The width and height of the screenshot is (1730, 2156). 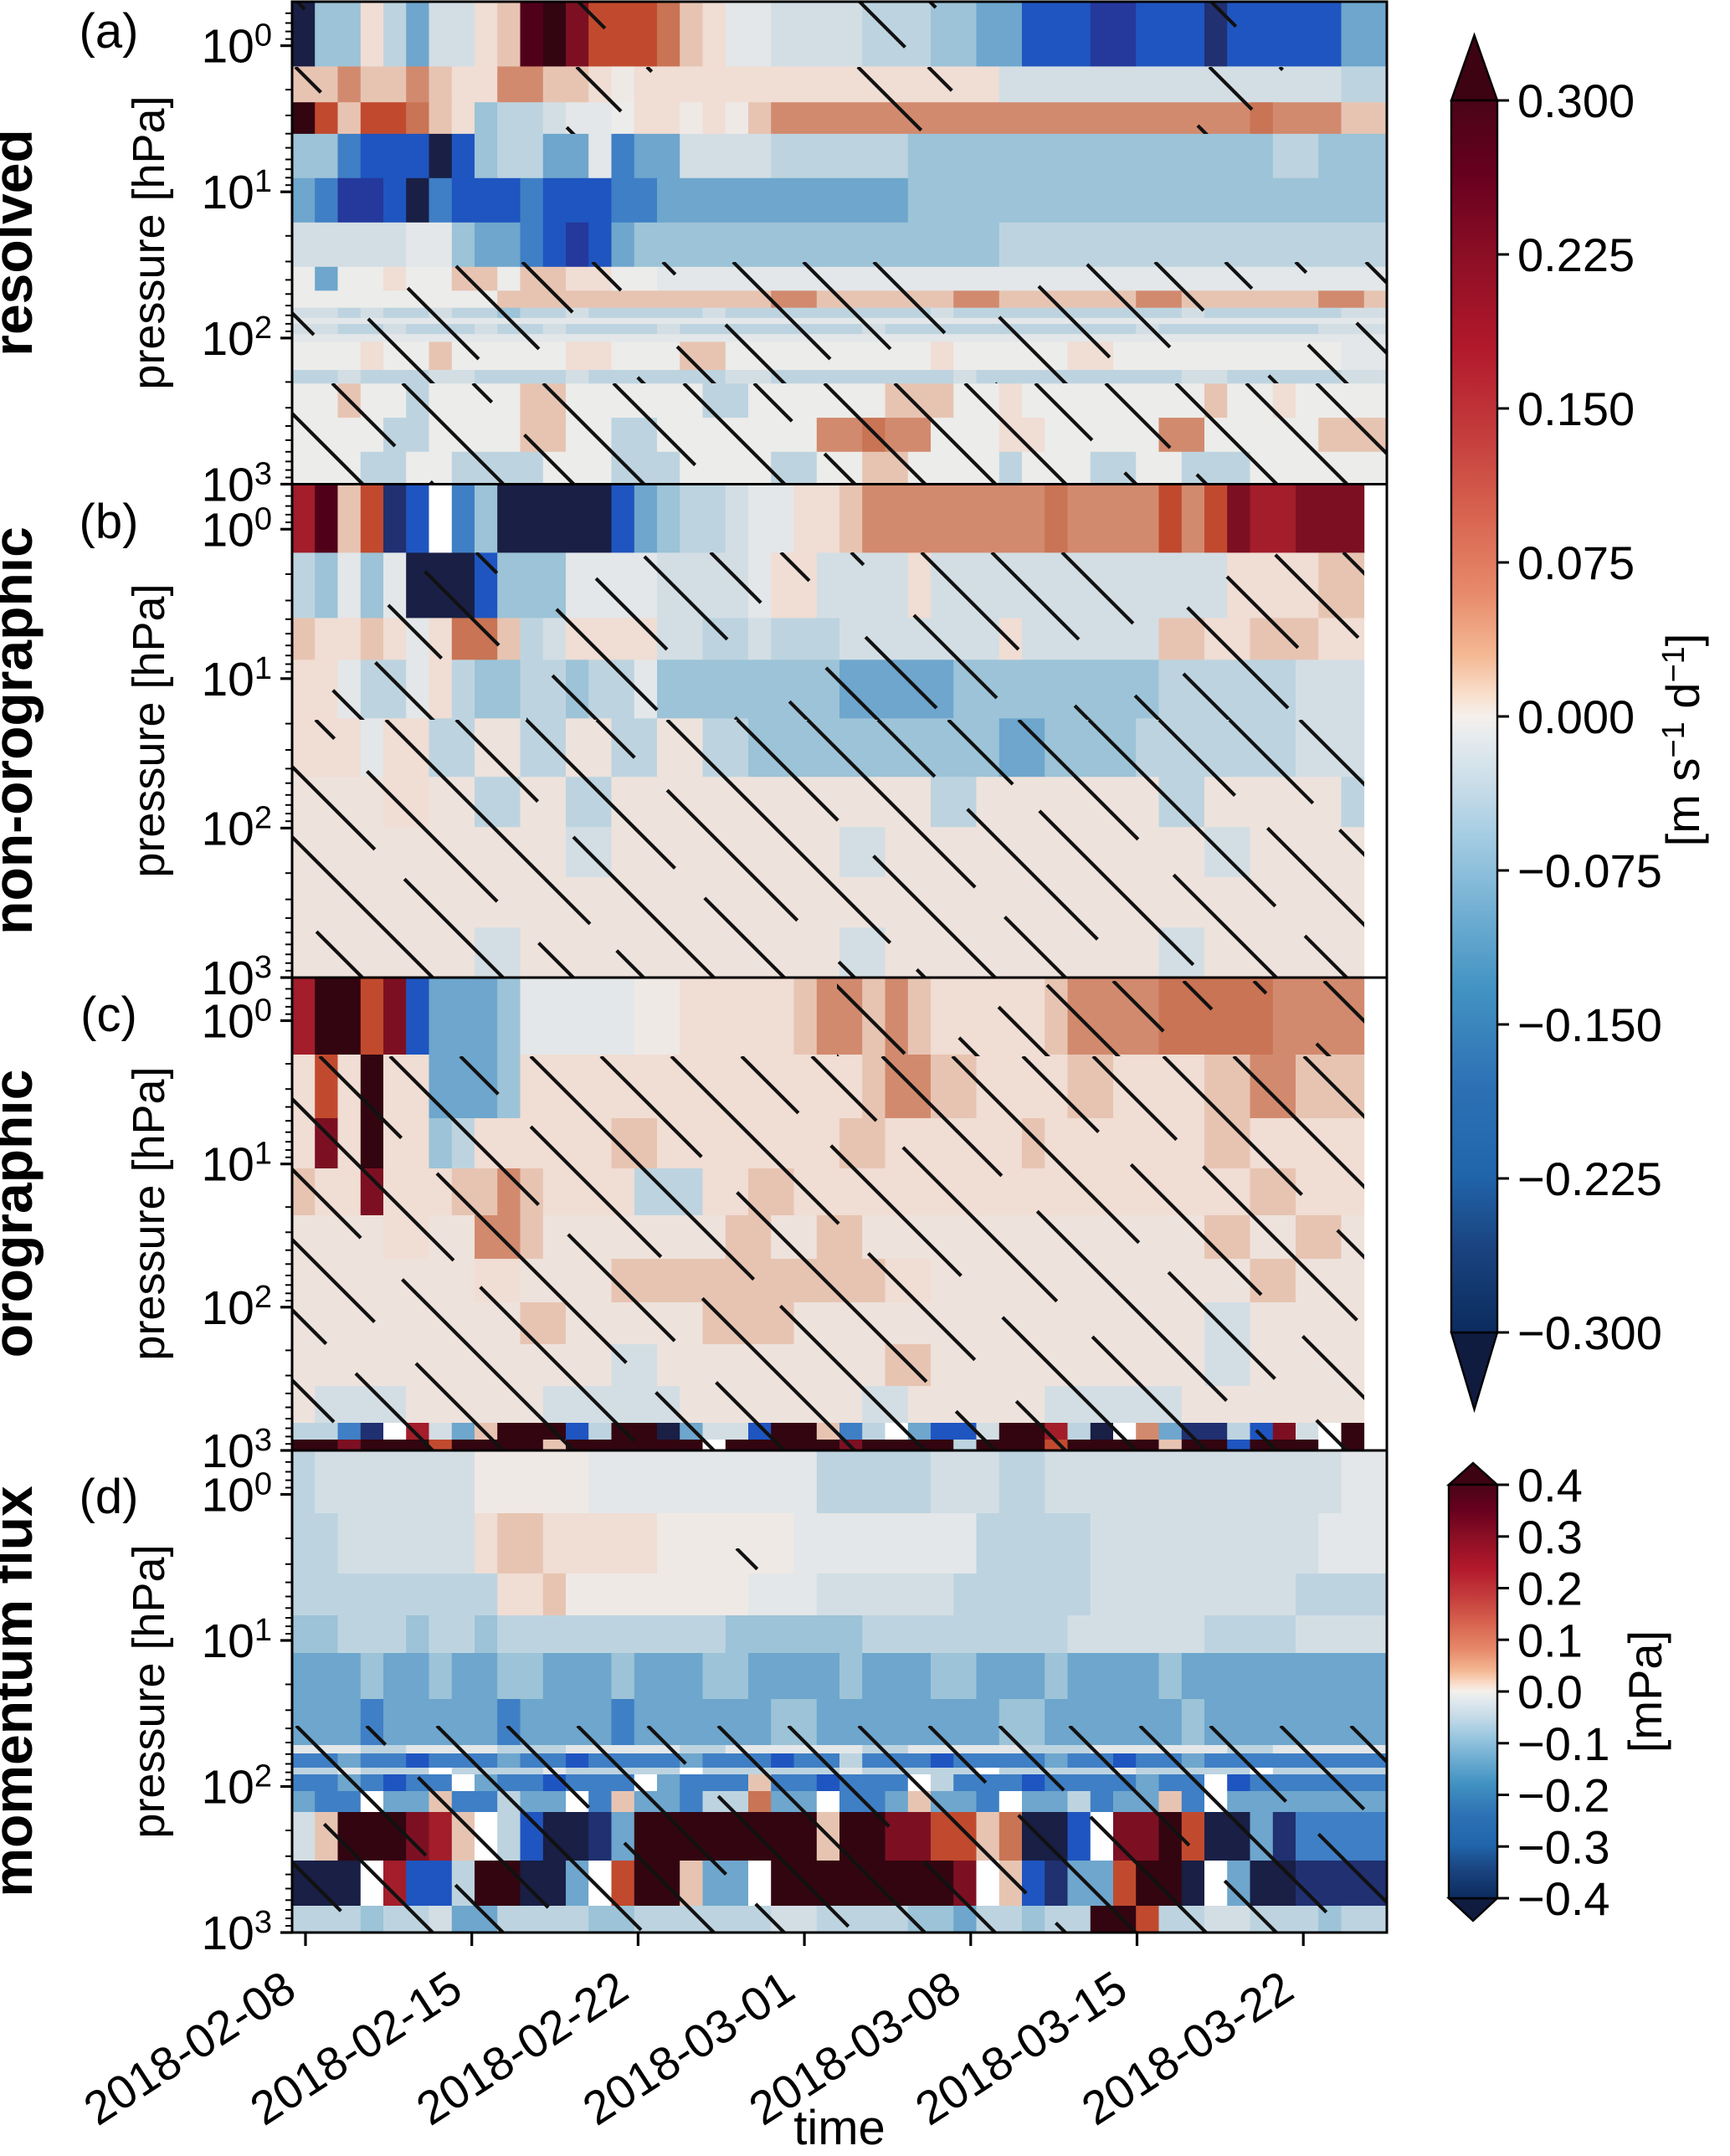 What do you see at coordinates (1576, 716) in the screenshot?
I see `svg-text: 0.000` at bounding box center [1576, 716].